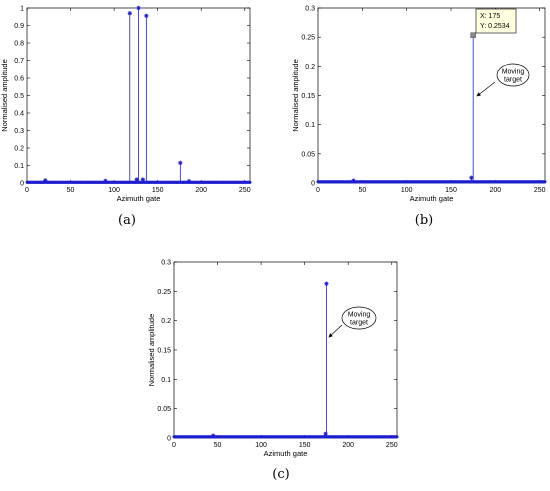 The width and height of the screenshot is (550, 491). What do you see at coordinates (19, 79) in the screenshot?
I see `y-tick-label: 0.6` at bounding box center [19, 79].